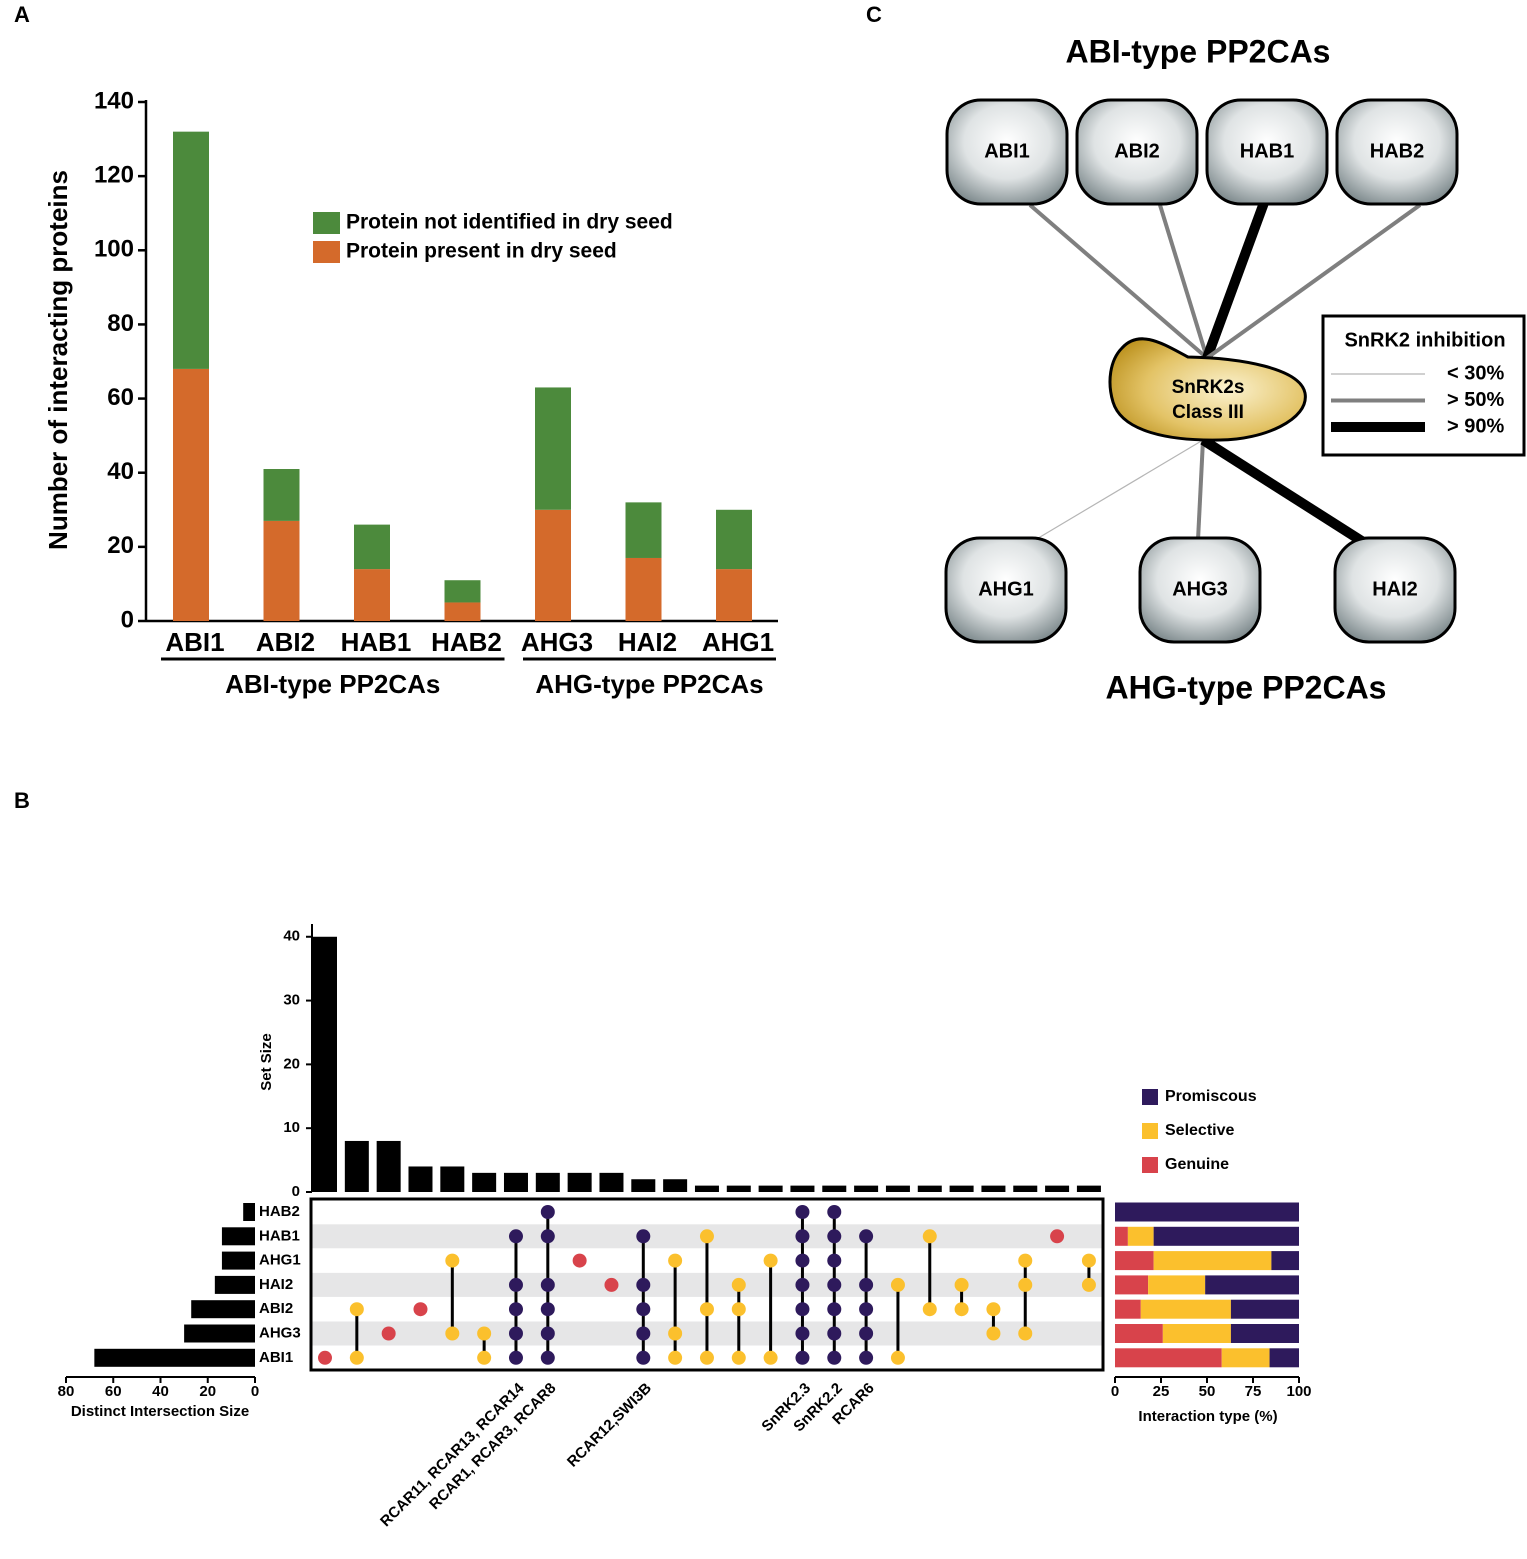 This screenshot has height=1559, width=1527. What do you see at coordinates (1211, 1096) in the screenshot?
I see `legend-label: Promiscous` at bounding box center [1211, 1096].